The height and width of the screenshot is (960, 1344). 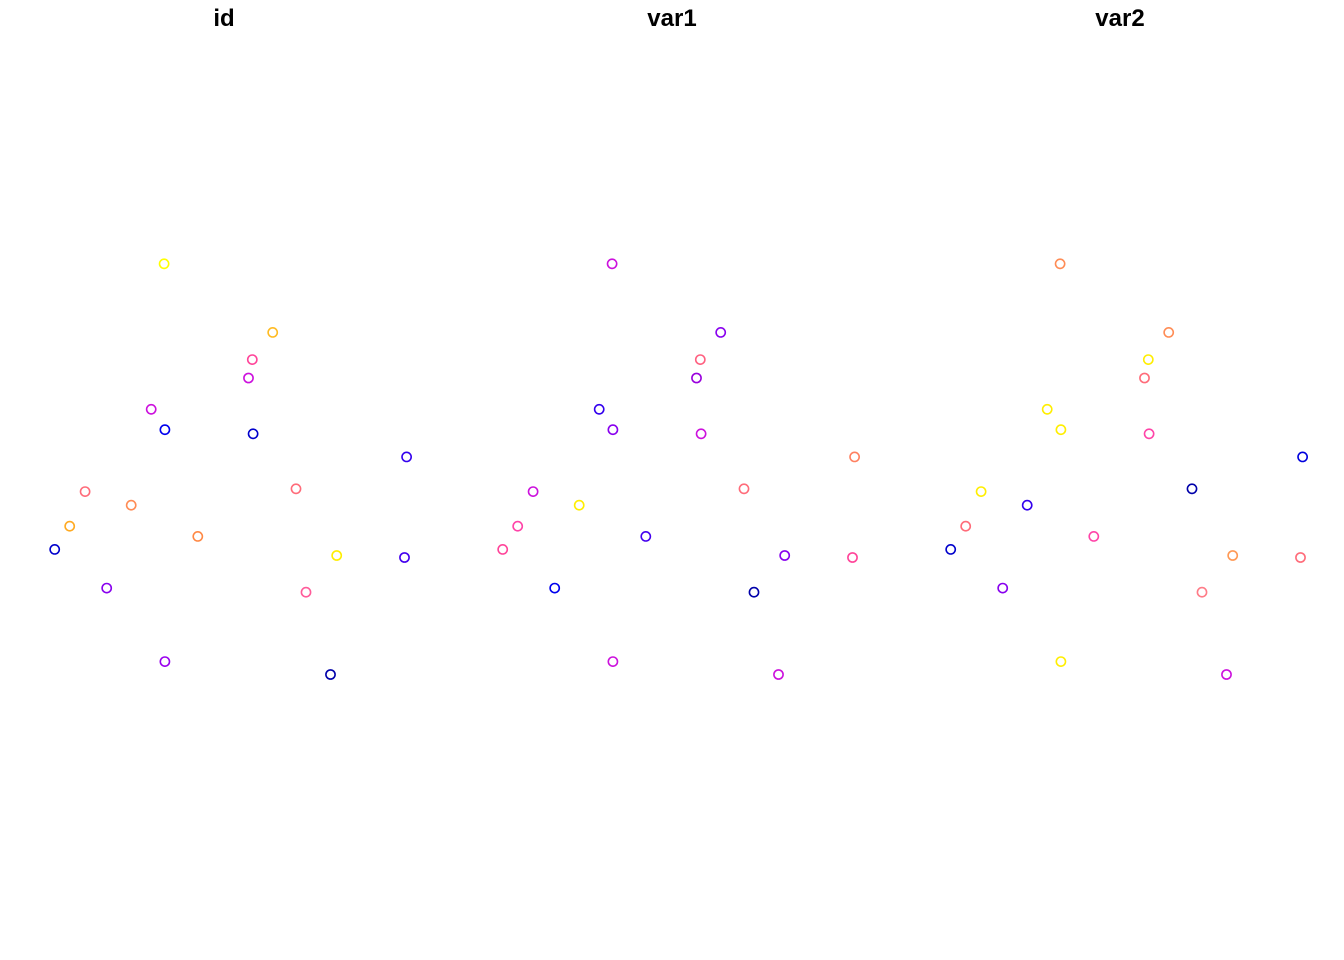 I want to click on panel-id-points, so click(x=230, y=469).